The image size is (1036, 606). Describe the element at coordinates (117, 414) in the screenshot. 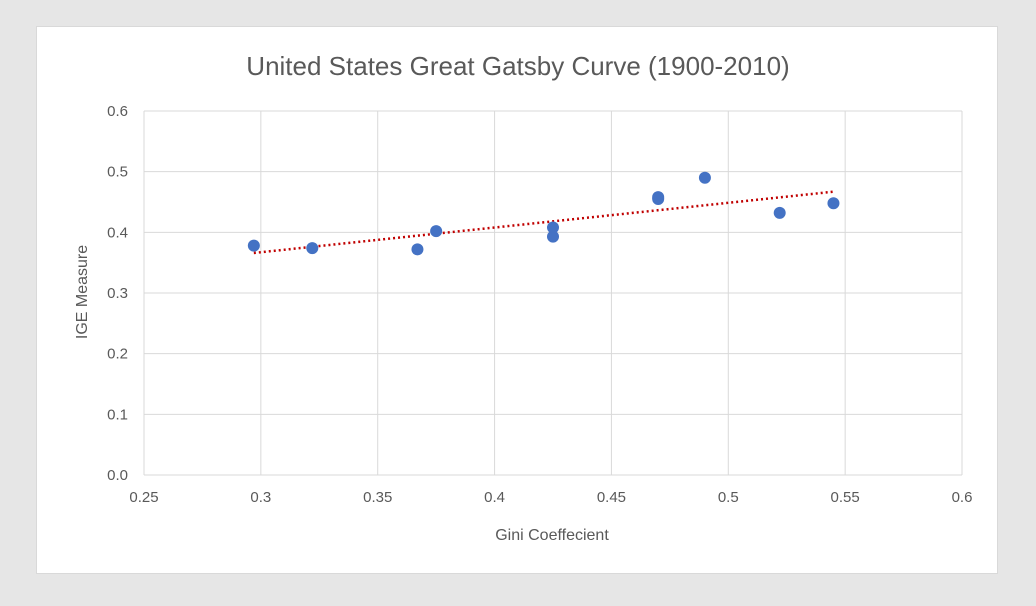

I see `y-tick-label: 0.1` at that location.